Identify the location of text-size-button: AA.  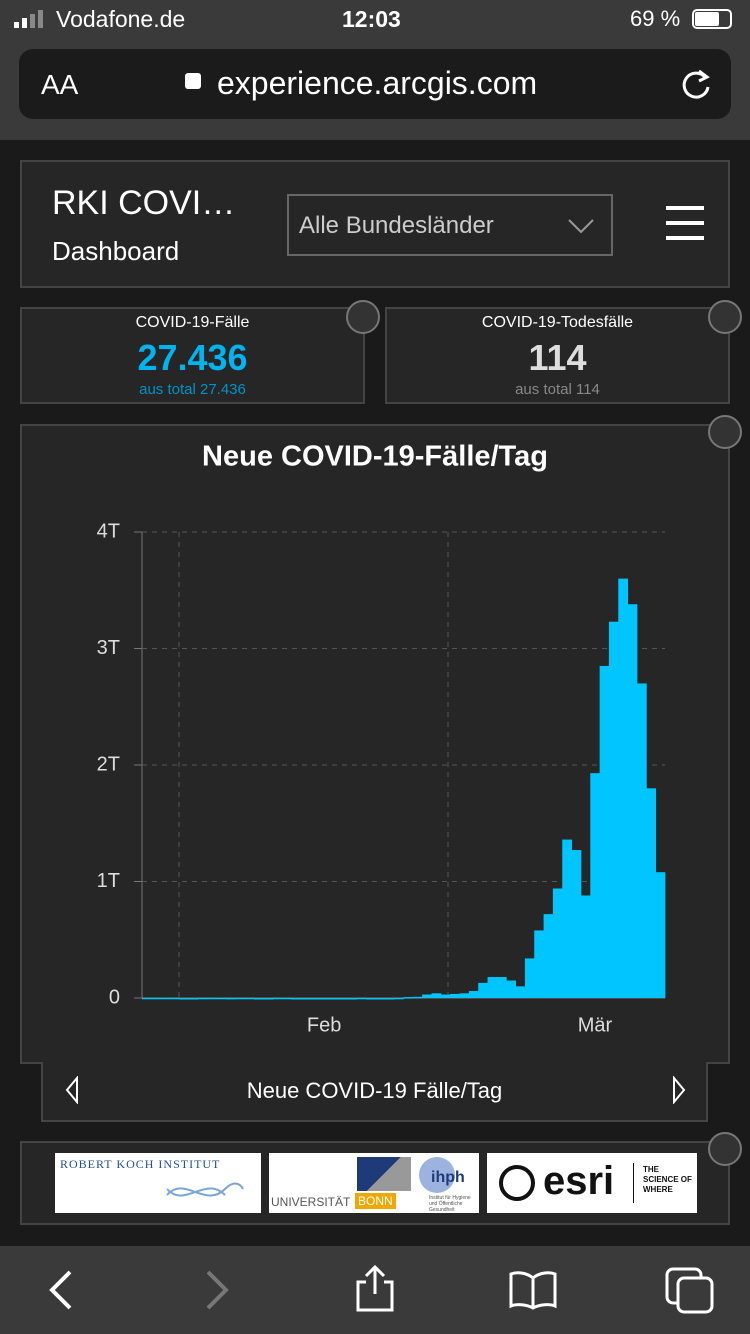
(60, 84).